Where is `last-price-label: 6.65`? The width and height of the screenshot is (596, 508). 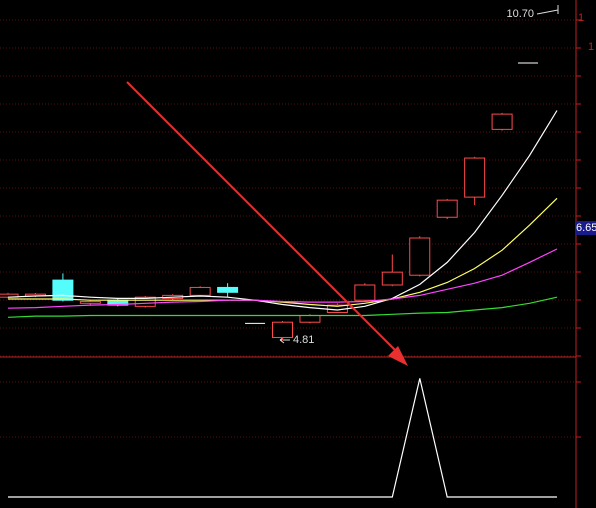 last-price-label: 6.65 is located at coordinates (586, 228).